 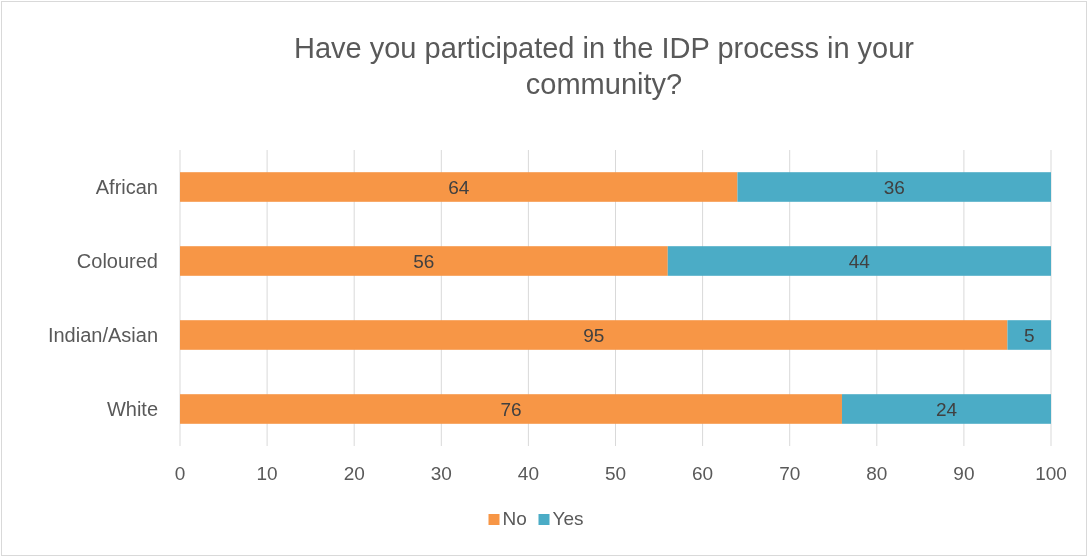 What do you see at coordinates (877, 473) in the screenshot?
I see `x-tick-label: 80` at bounding box center [877, 473].